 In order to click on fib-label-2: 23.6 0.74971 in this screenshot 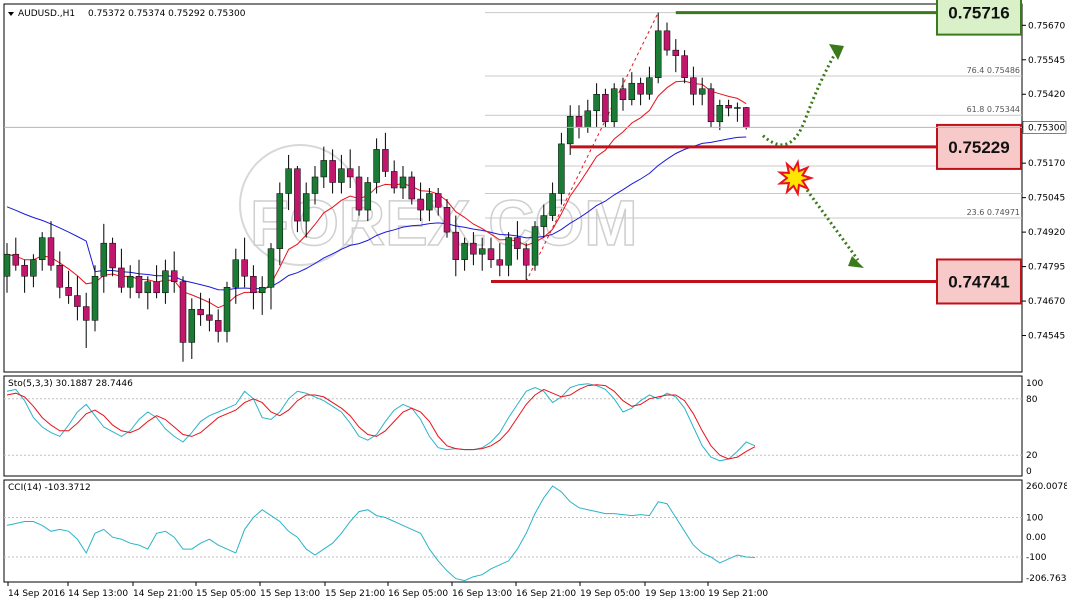, I will do `click(993, 212)`.